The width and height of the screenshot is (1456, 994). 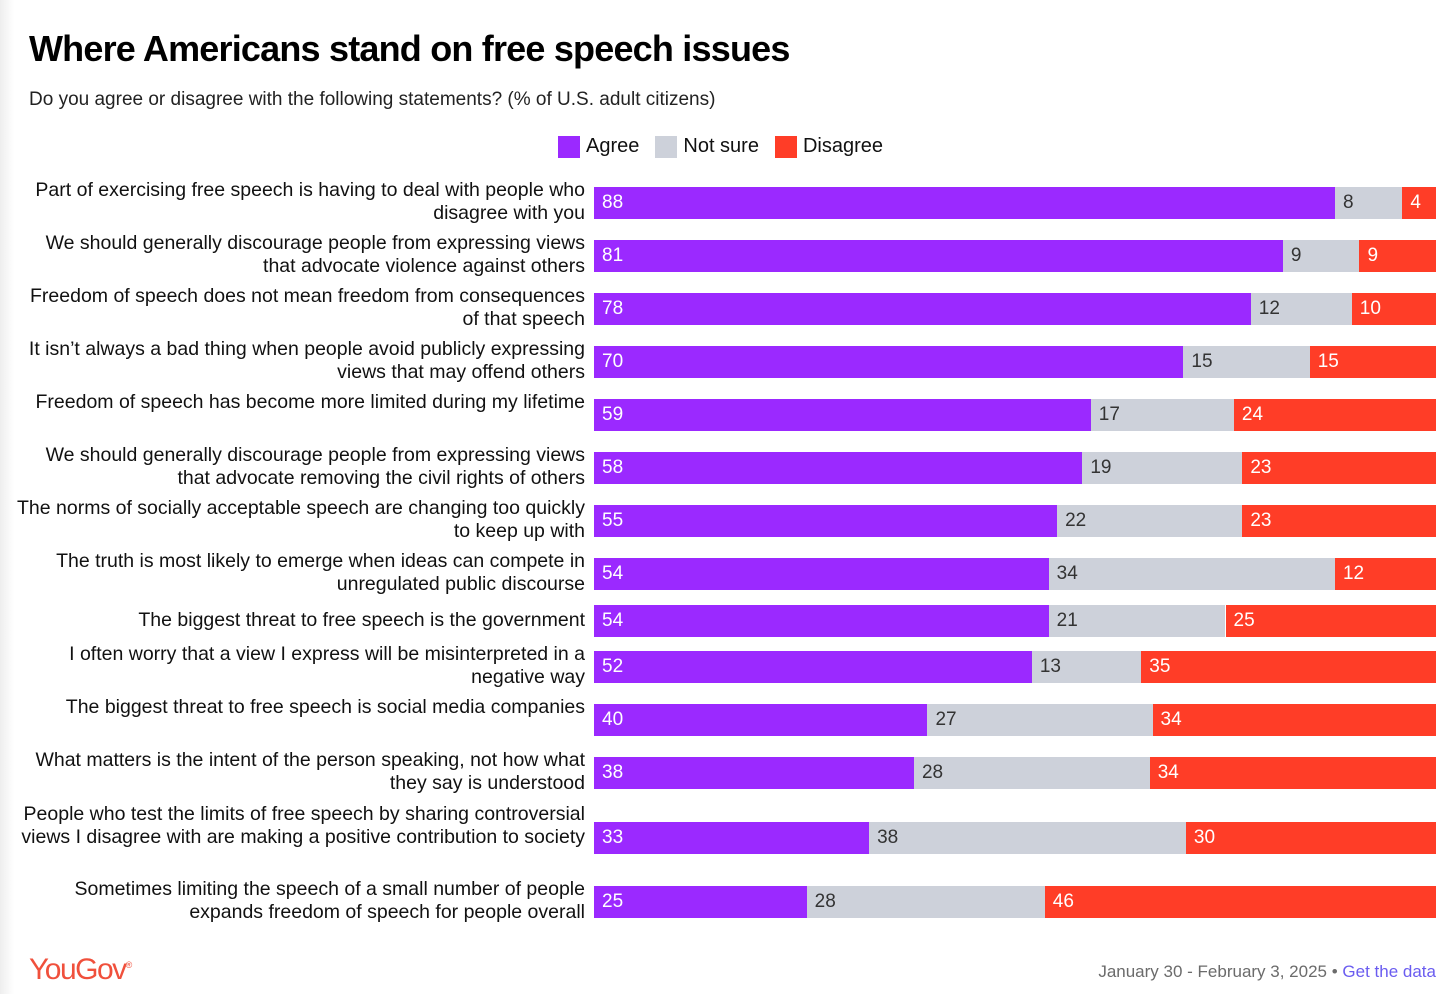 What do you see at coordinates (843, 146) in the screenshot?
I see `legend-label: Disagree` at bounding box center [843, 146].